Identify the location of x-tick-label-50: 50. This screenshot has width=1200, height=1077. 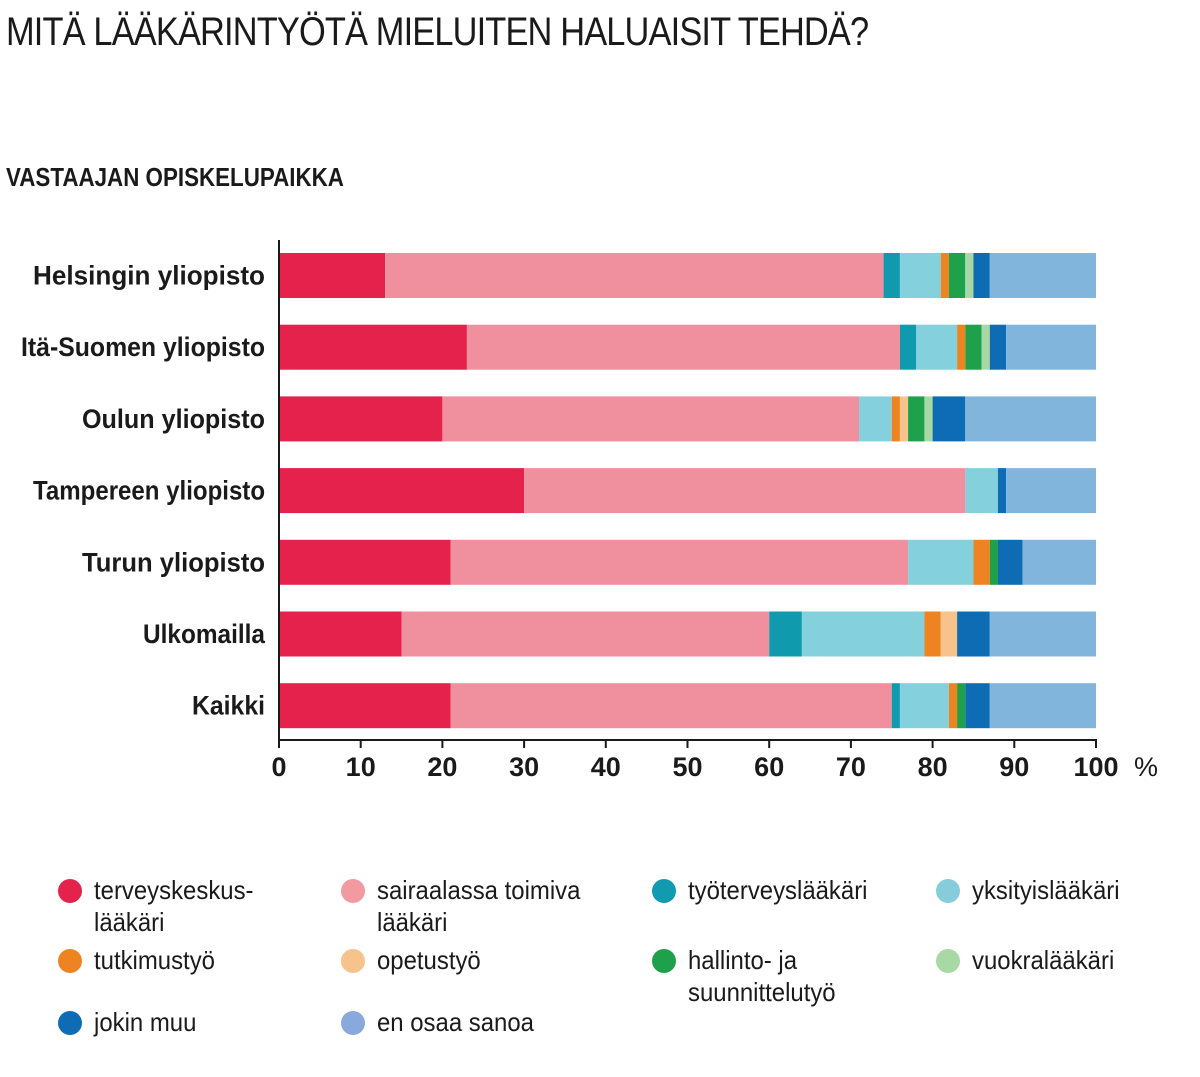
(687, 767).